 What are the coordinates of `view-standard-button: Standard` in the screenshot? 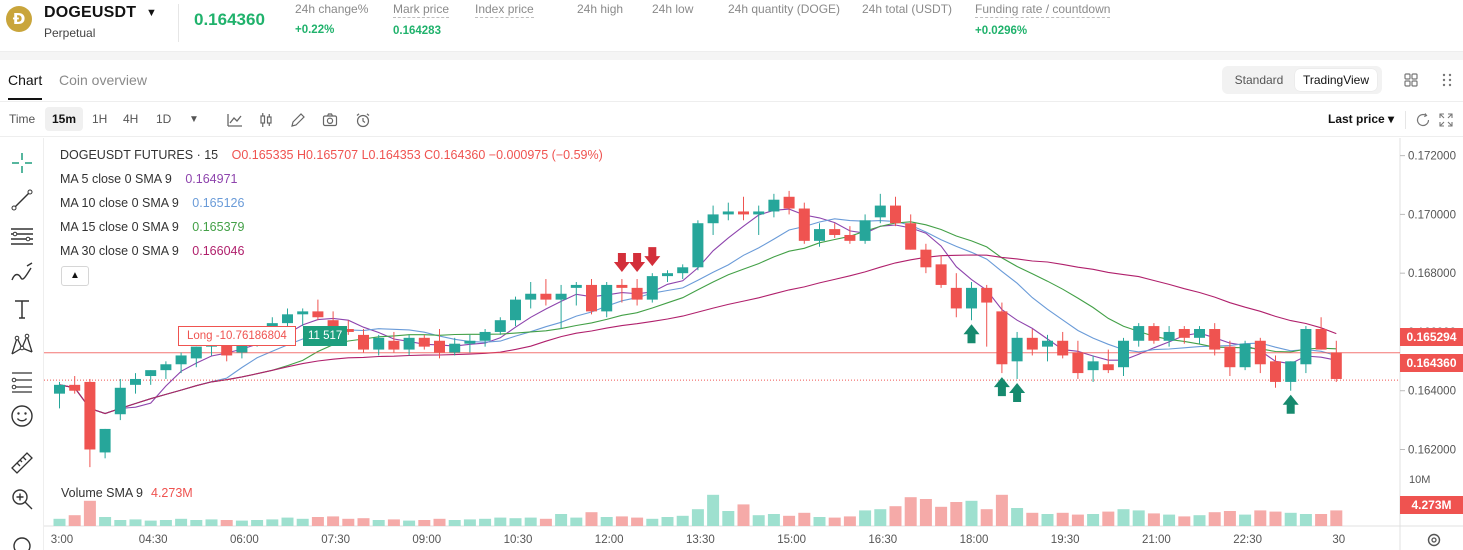 It's located at (1259, 80).